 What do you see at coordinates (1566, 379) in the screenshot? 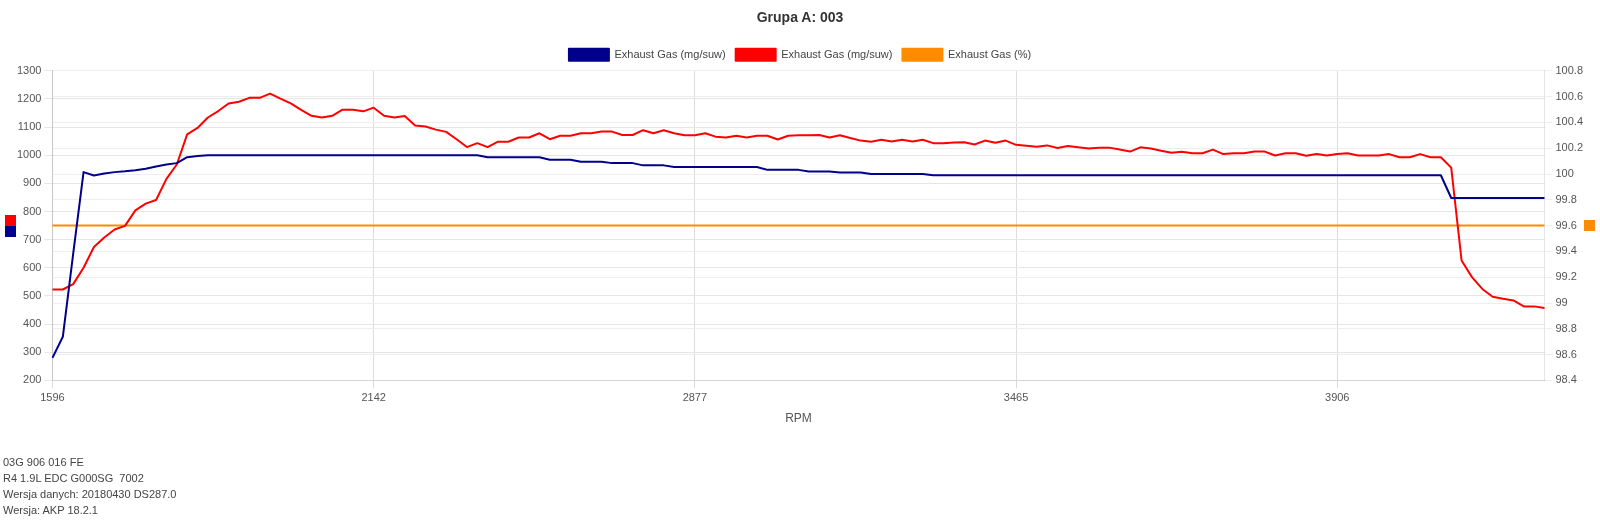
I see `y2-tick-label: 98.4` at bounding box center [1566, 379].